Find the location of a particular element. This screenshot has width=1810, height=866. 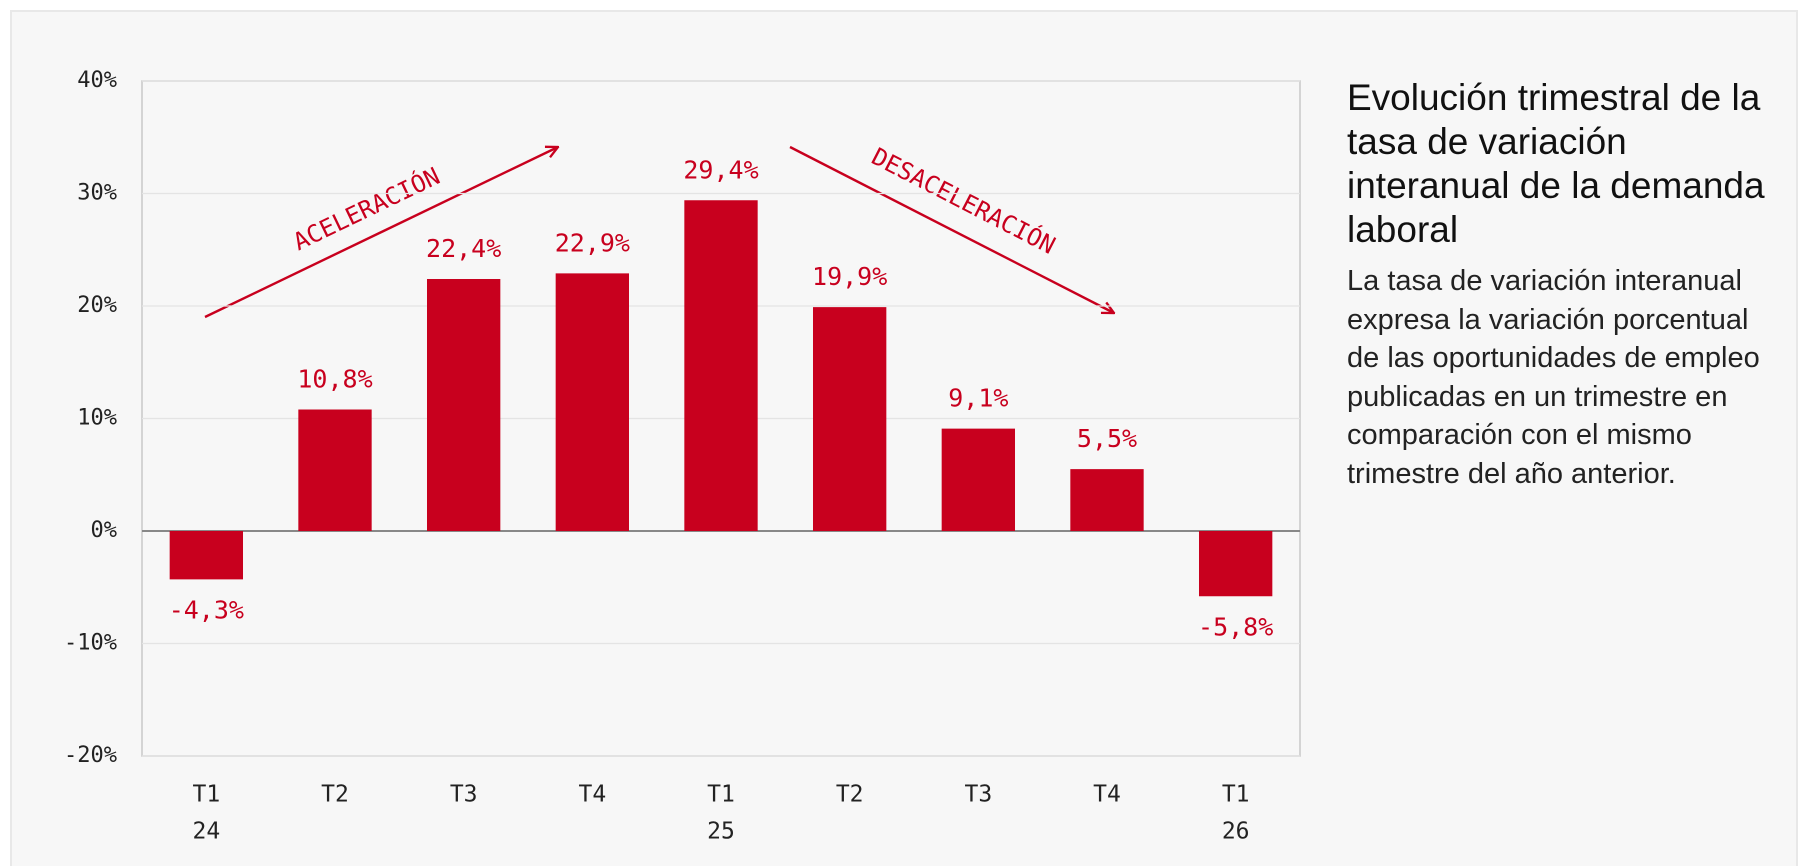

y-tick-label: 0% is located at coordinates (104, 530).